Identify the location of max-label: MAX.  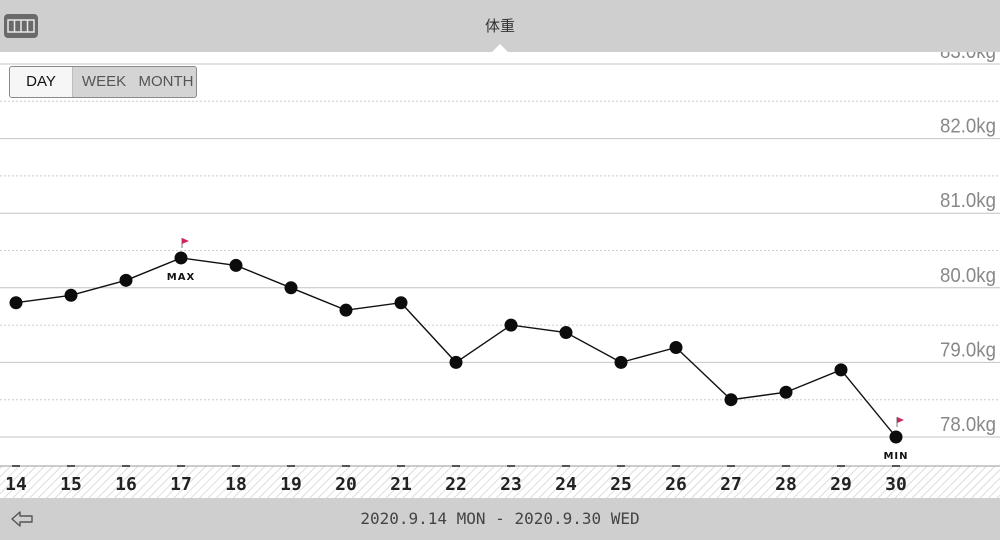
(181, 277).